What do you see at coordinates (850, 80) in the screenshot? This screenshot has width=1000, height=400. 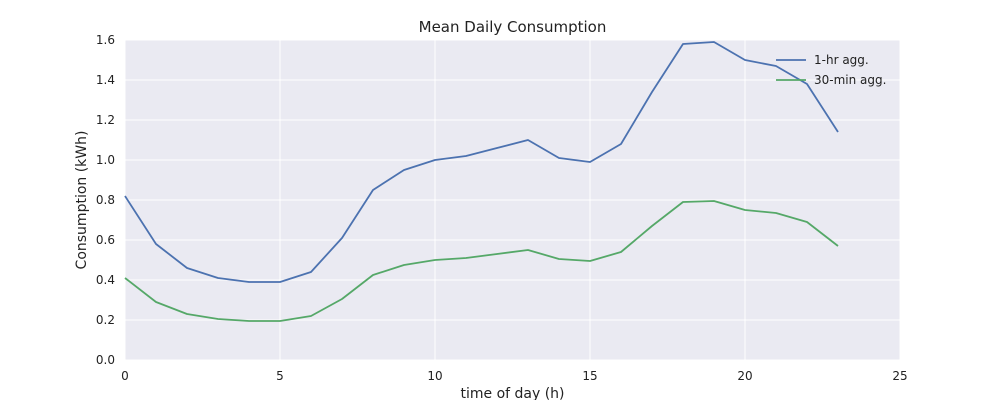 I see `legend-label: 30-min agg.` at bounding box center [850, 80].